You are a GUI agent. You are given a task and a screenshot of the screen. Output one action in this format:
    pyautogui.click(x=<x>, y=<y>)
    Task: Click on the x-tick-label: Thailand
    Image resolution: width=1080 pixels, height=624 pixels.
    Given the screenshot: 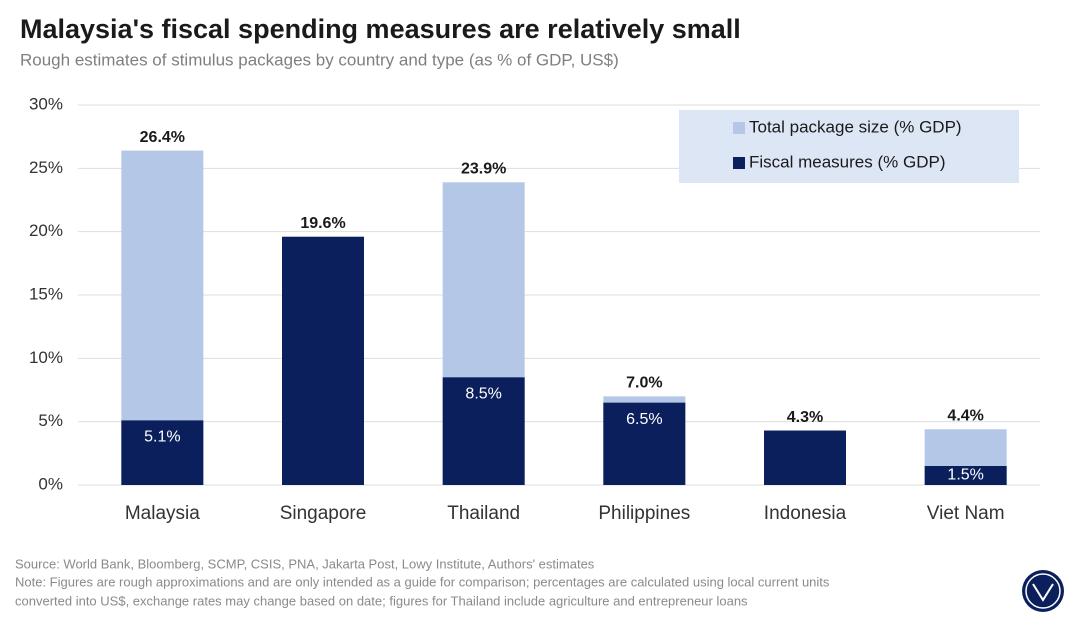 What is the action you would take?
    pyautogui.click(x=483, y=513)
    